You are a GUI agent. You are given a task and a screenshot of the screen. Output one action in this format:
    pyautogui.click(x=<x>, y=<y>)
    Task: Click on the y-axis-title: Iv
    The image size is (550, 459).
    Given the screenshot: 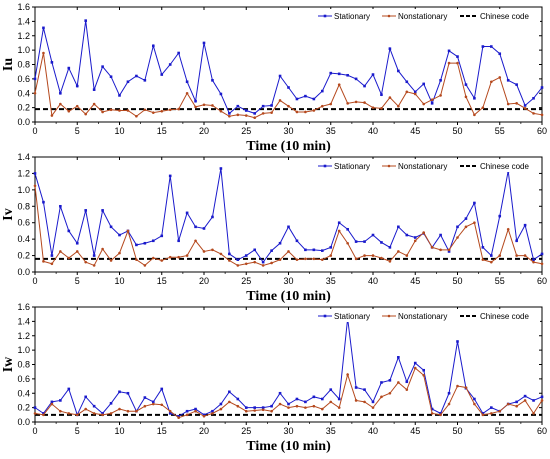 What is the action you would take?
    pyautogui.click(x=8, y=214)
    